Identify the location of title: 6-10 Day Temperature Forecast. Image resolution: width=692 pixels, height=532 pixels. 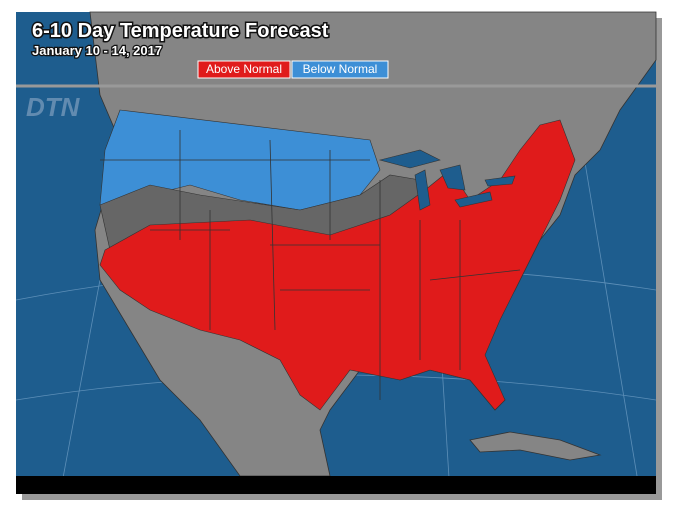
(180, 31).